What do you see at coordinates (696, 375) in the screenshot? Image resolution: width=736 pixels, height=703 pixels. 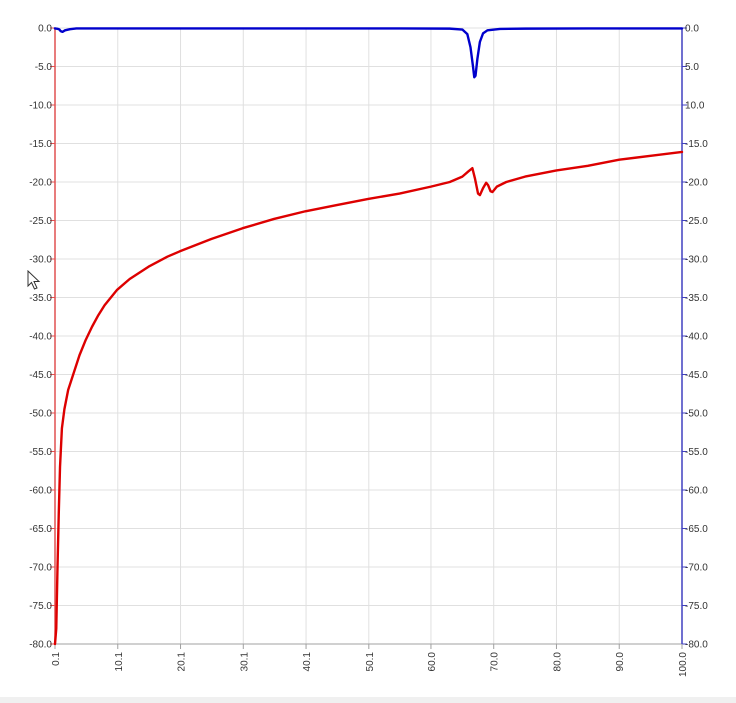 I see `y-tick-label-right: -45.0` at bounding box center [696, 375].